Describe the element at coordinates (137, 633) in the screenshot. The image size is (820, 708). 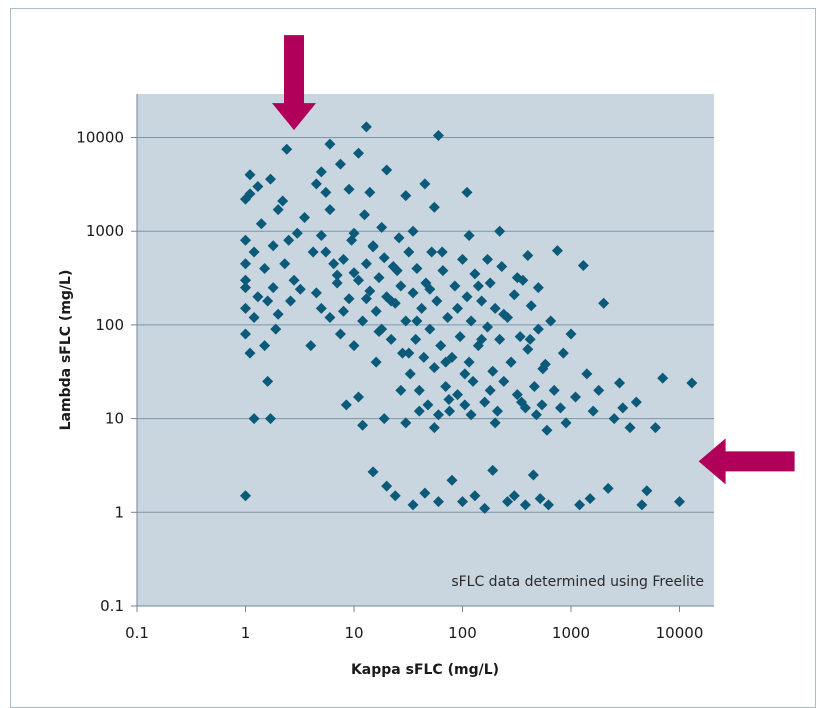
I see `x-tick-label: 0.1` at that location.